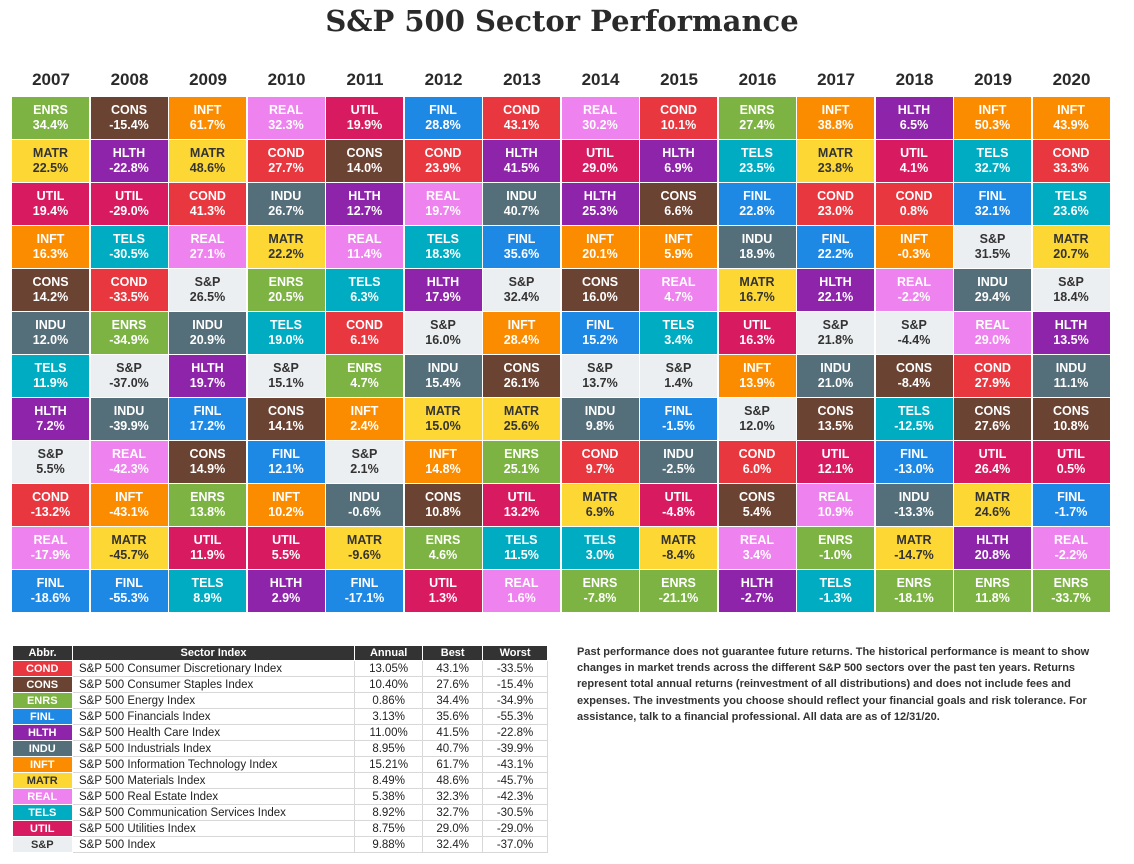 The width and height of the screenshot is (1134, 864). Describe the element at coordinates (207, 555) in the screenshot. I see `cell-return-value: 11.9%` at that location.